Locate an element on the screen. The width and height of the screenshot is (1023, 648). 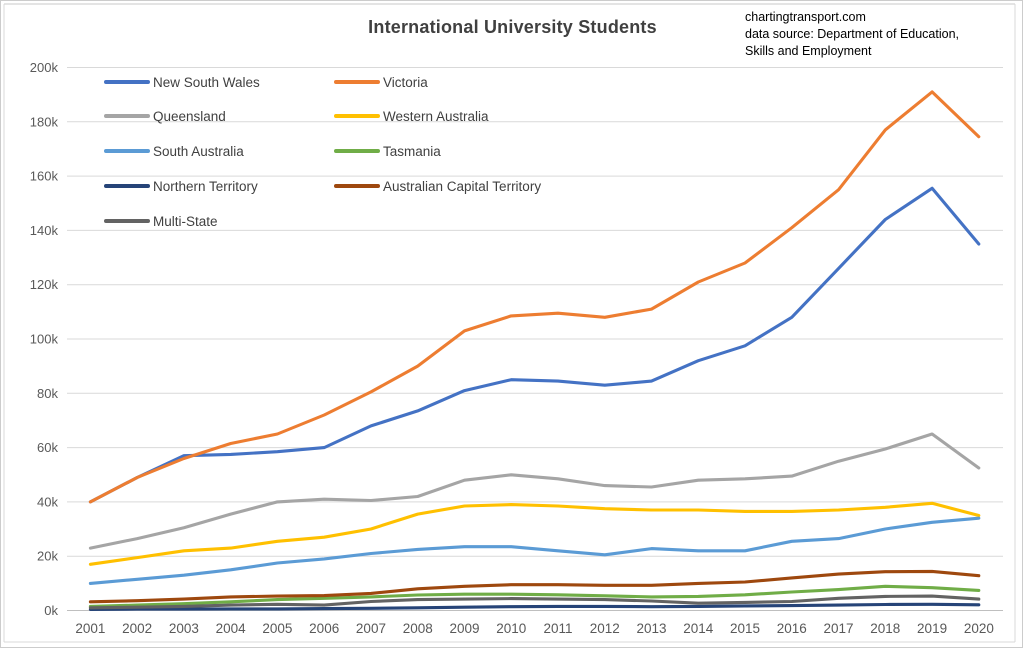
y-axis-tick-label: 0k is located at coordinates (51, 610).